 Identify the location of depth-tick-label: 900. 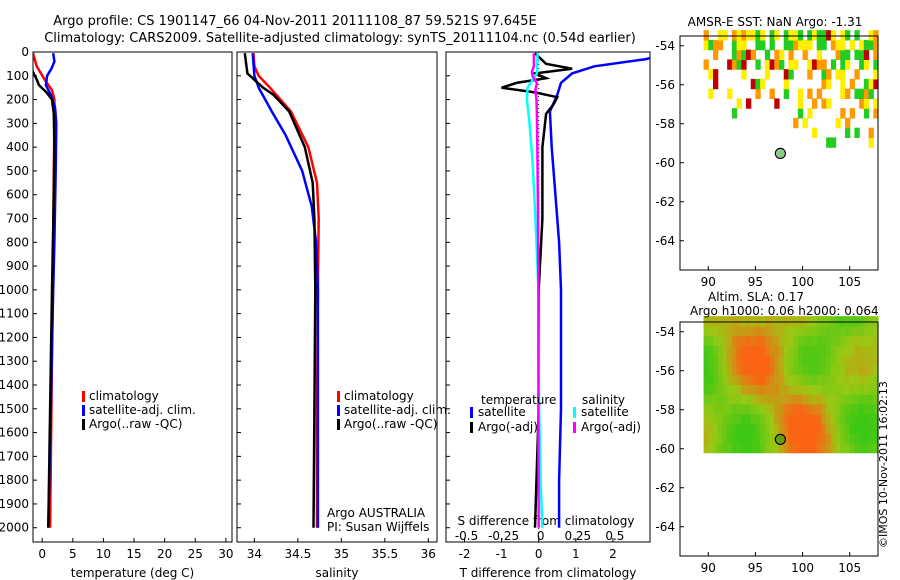
(17, 266).